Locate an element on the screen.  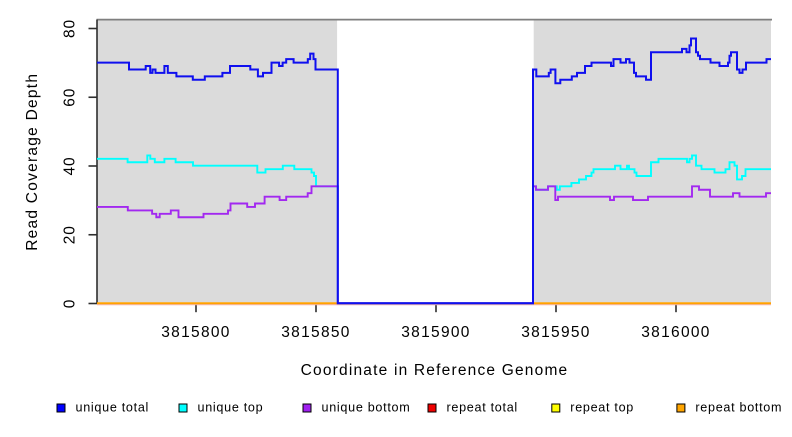
svg-text: repeat total is located at coordinates (482, 408).